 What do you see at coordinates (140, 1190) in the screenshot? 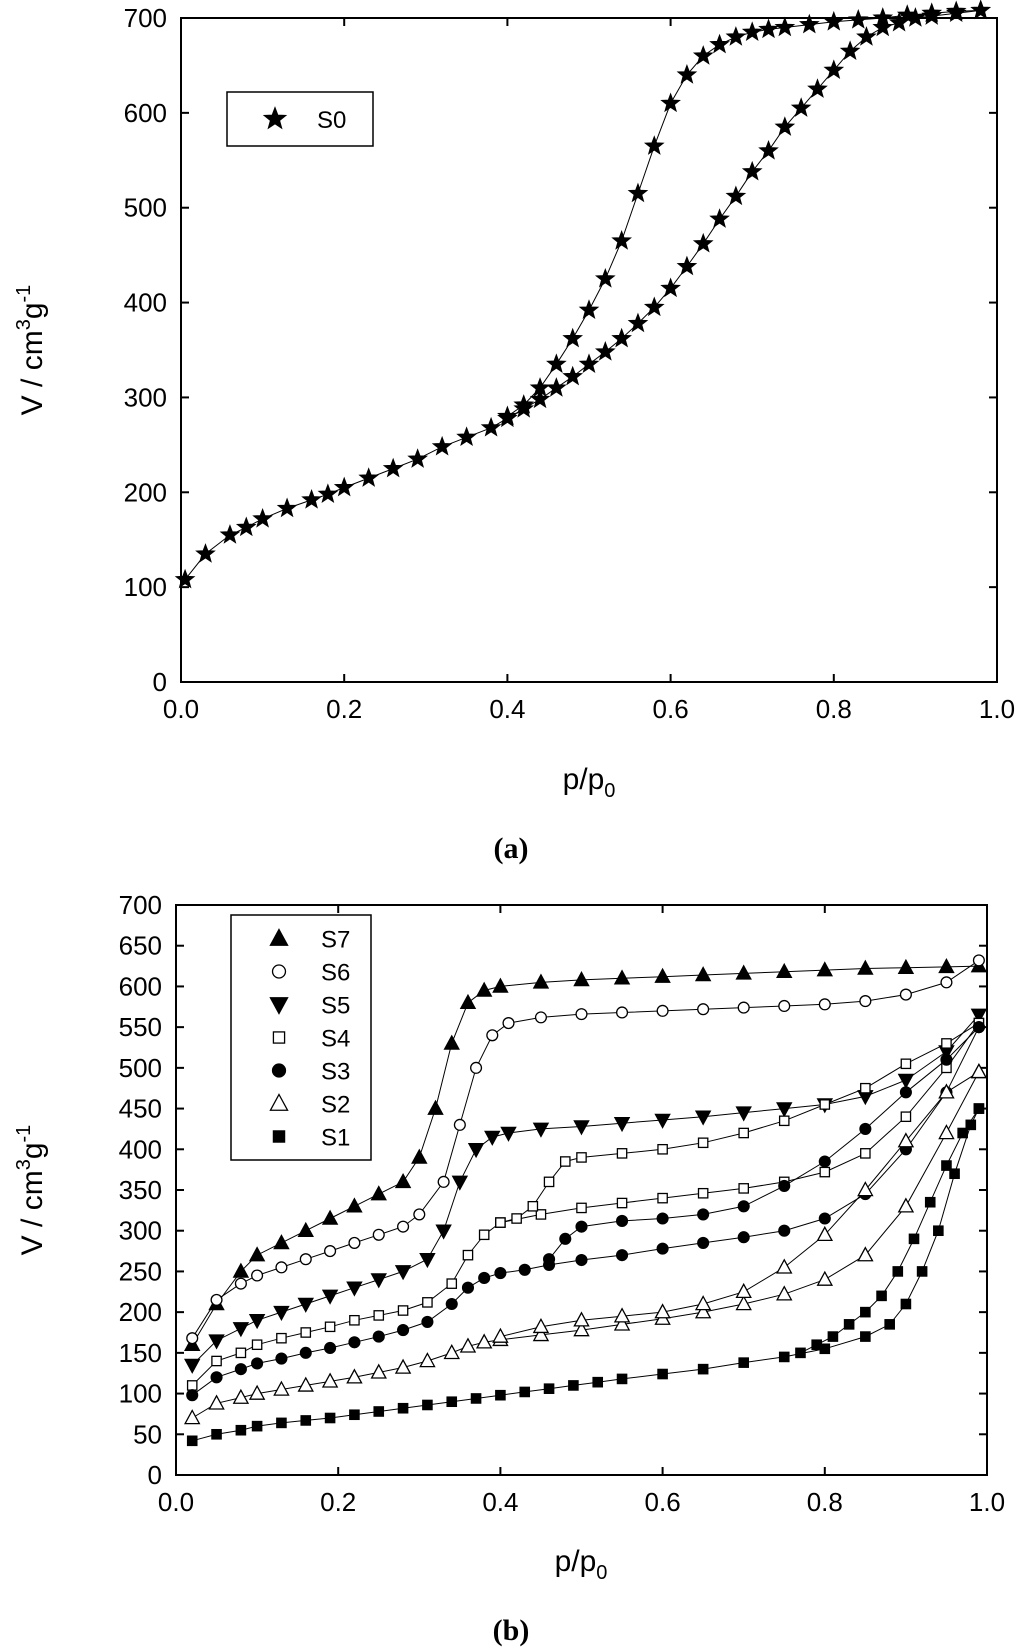
I see `y-tick-label: 350` at bounding box center [140, 1190].